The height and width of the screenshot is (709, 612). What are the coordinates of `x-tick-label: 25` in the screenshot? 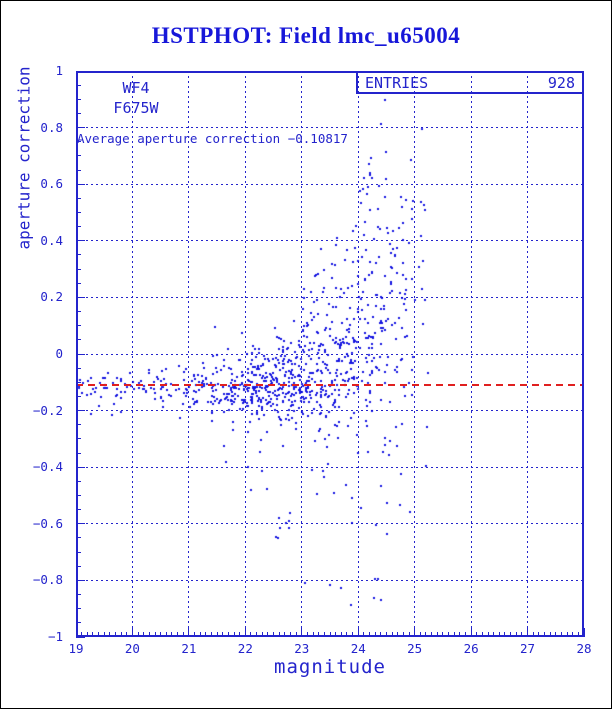 It's located at (415, 648).